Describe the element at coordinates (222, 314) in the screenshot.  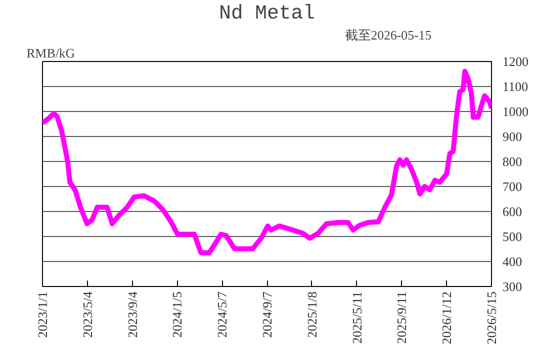
I see `x-tick-label: 2024/5/7` at that location.